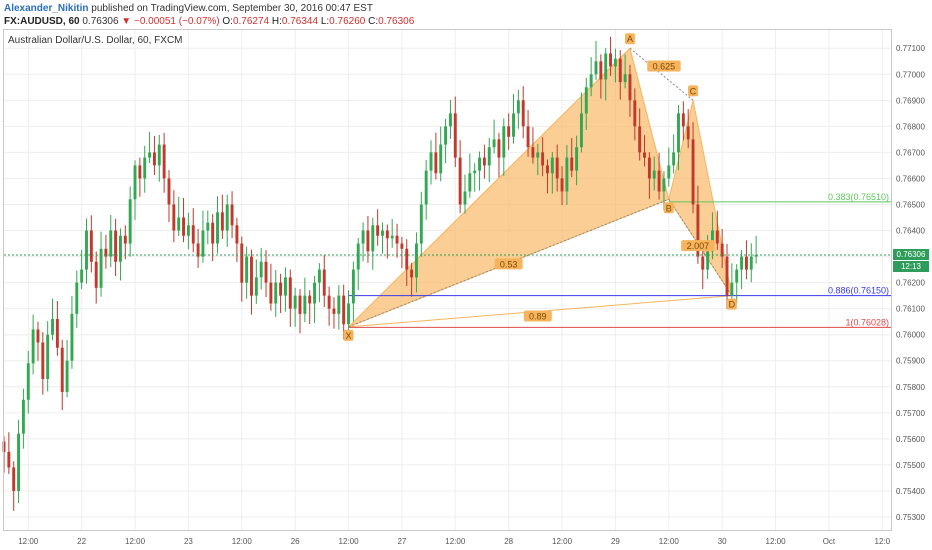 Image resolution: width=932 pixels, height=550 pixels. Describe the element at coordinates (46, 8) in the screenshot. I see `author-link: Alexander_Nikitin` at that location.